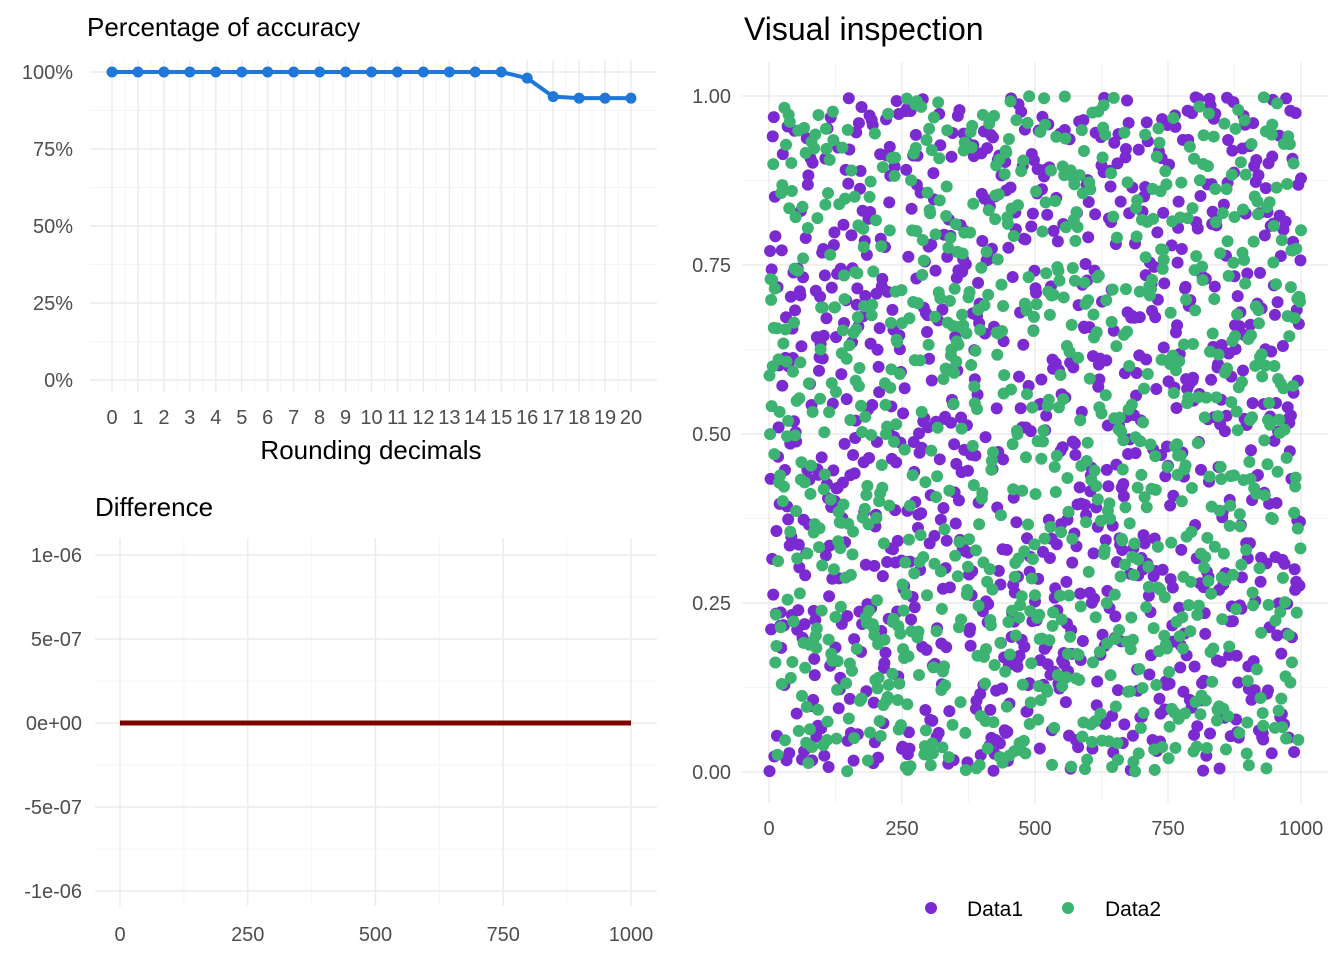  Describe the element at coordinates (631, 935) in the screenshot. I see `difference-x-tick-label: 1000` at that location.